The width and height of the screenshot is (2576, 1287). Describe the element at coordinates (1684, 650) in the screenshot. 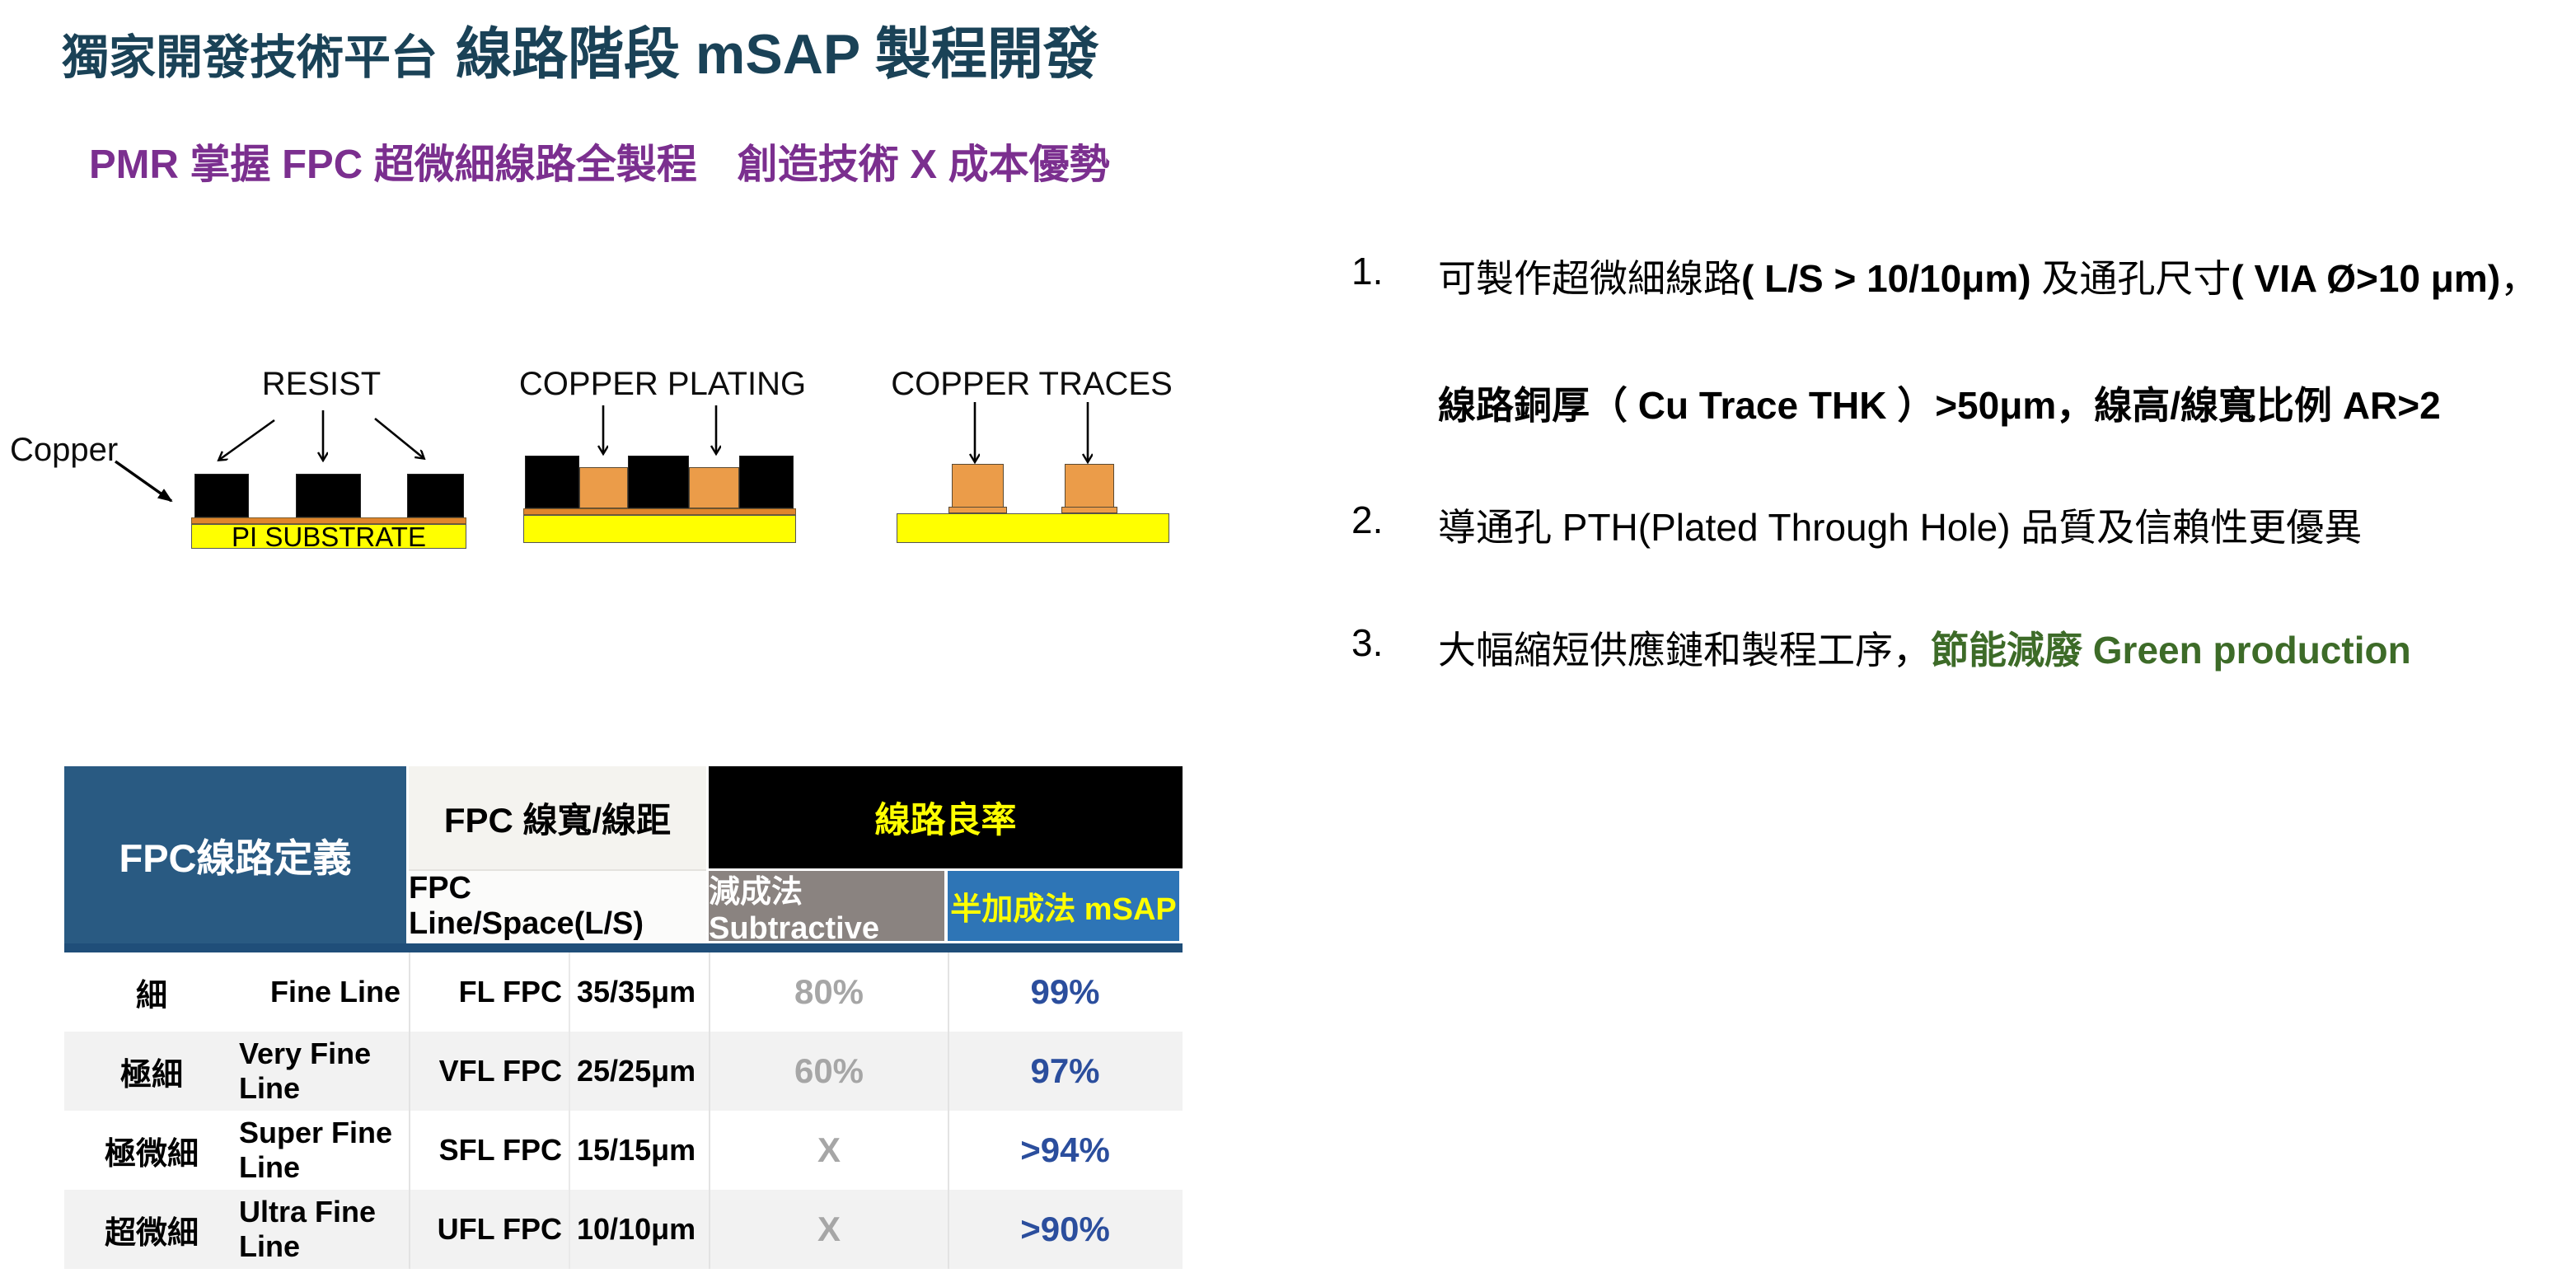

I see `list-text: 大幅縮短供應鏈和製程工序，` at that location.